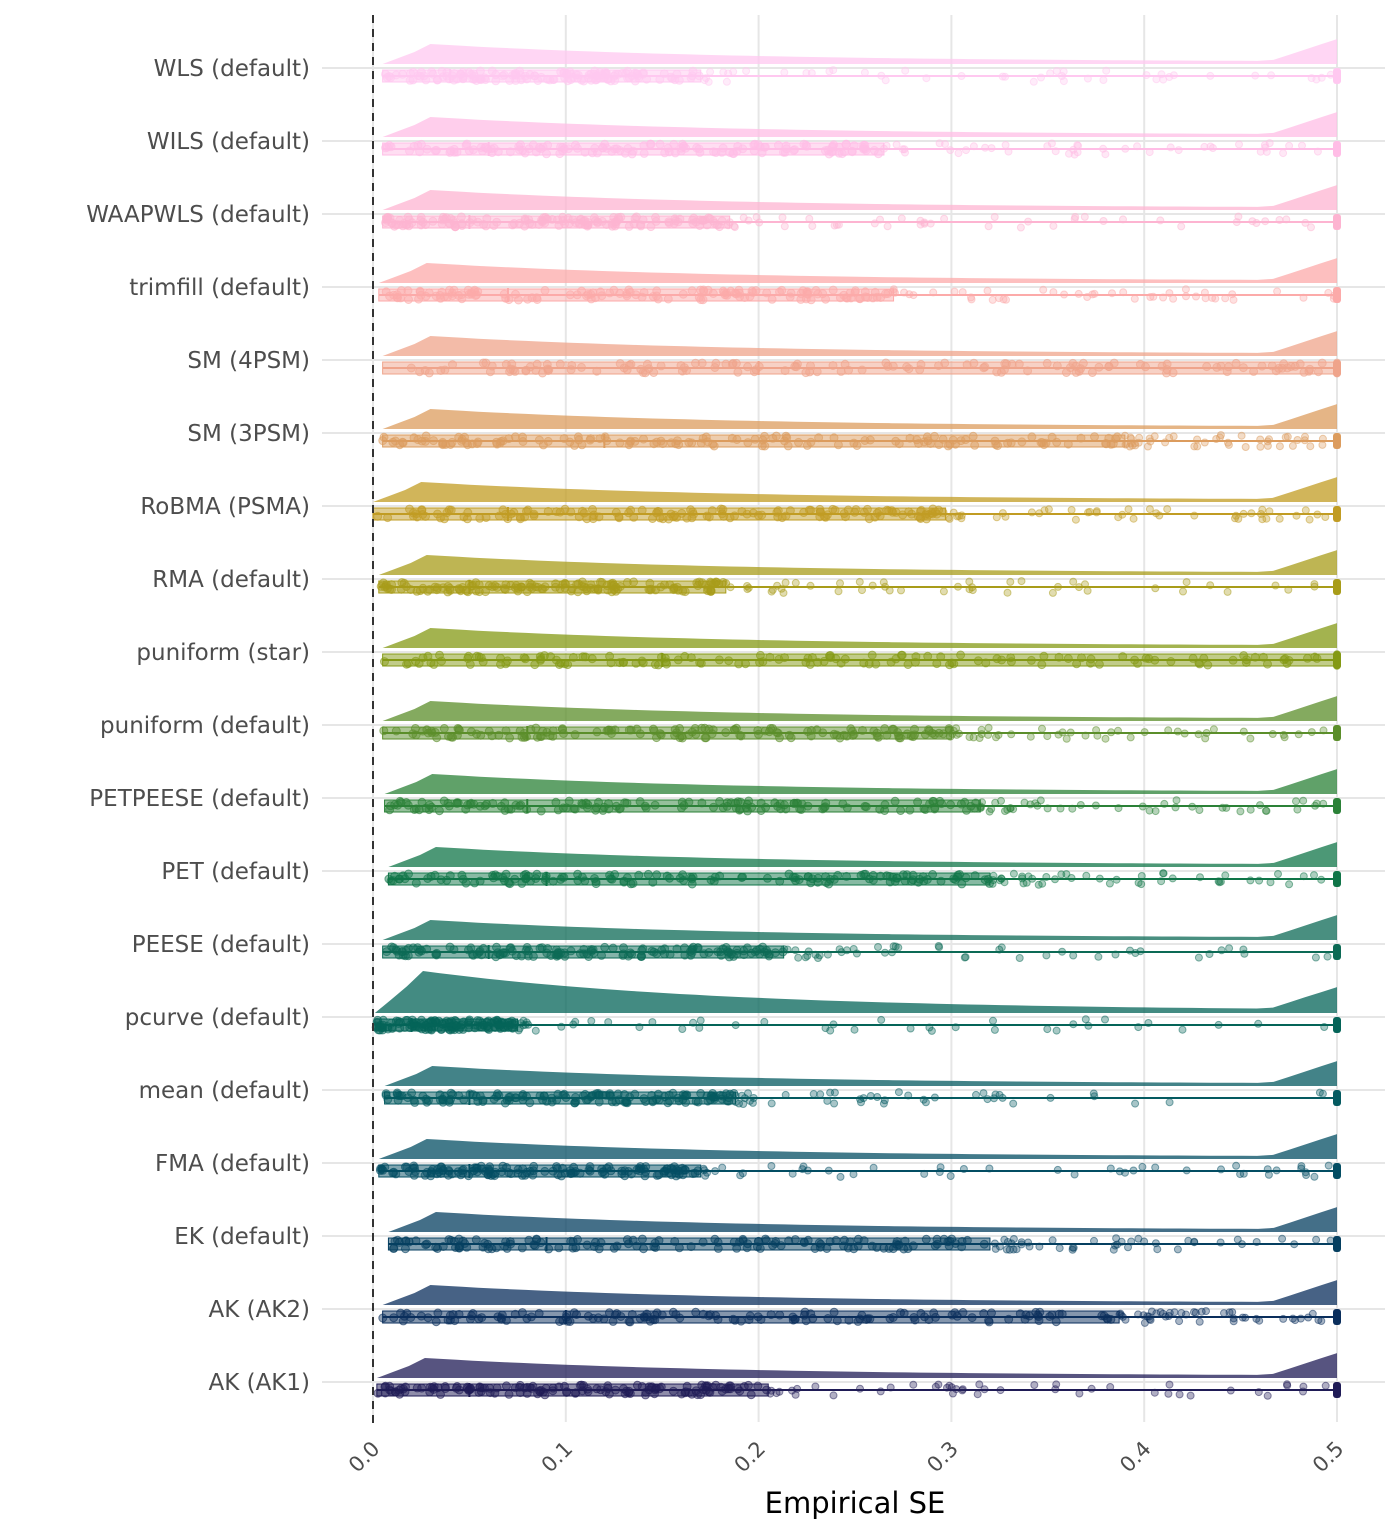 This screenshot has width=1400, height=1536. I want to click on y-tick-label: WILS (default), so click(228, 142).